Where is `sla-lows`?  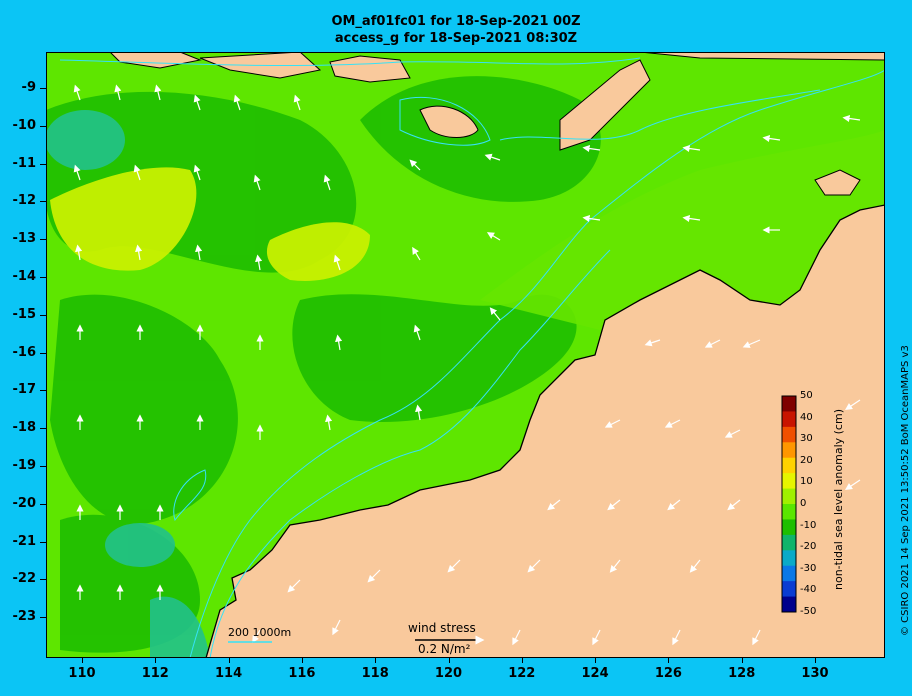
sla-lows is located at coordinates (128, 384).